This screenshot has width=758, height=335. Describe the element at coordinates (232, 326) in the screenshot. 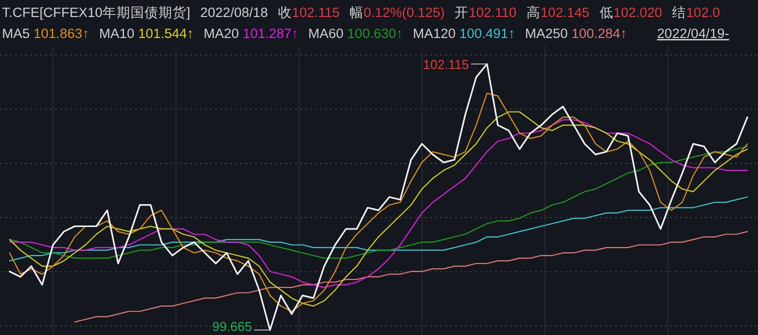

I see `annotation: 99.665` at that location.